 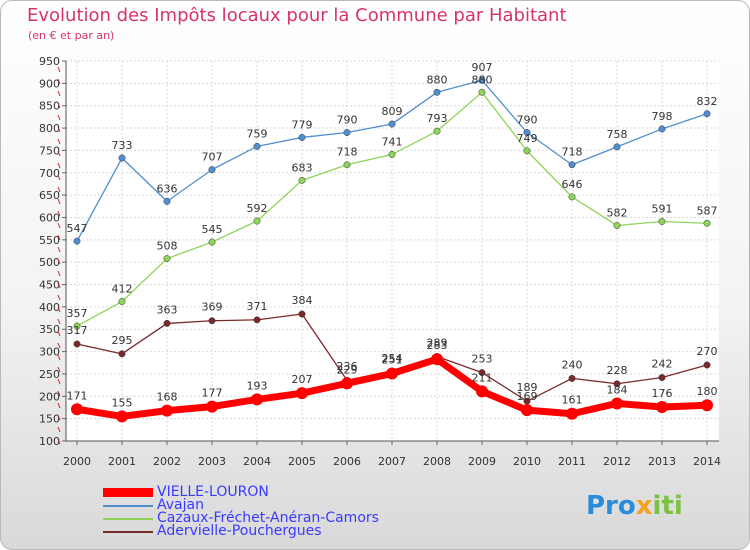 What do you see at coordinates (617, 389) in the screenshot?
I see `data-label: 184` at bounding box center [617, 389].